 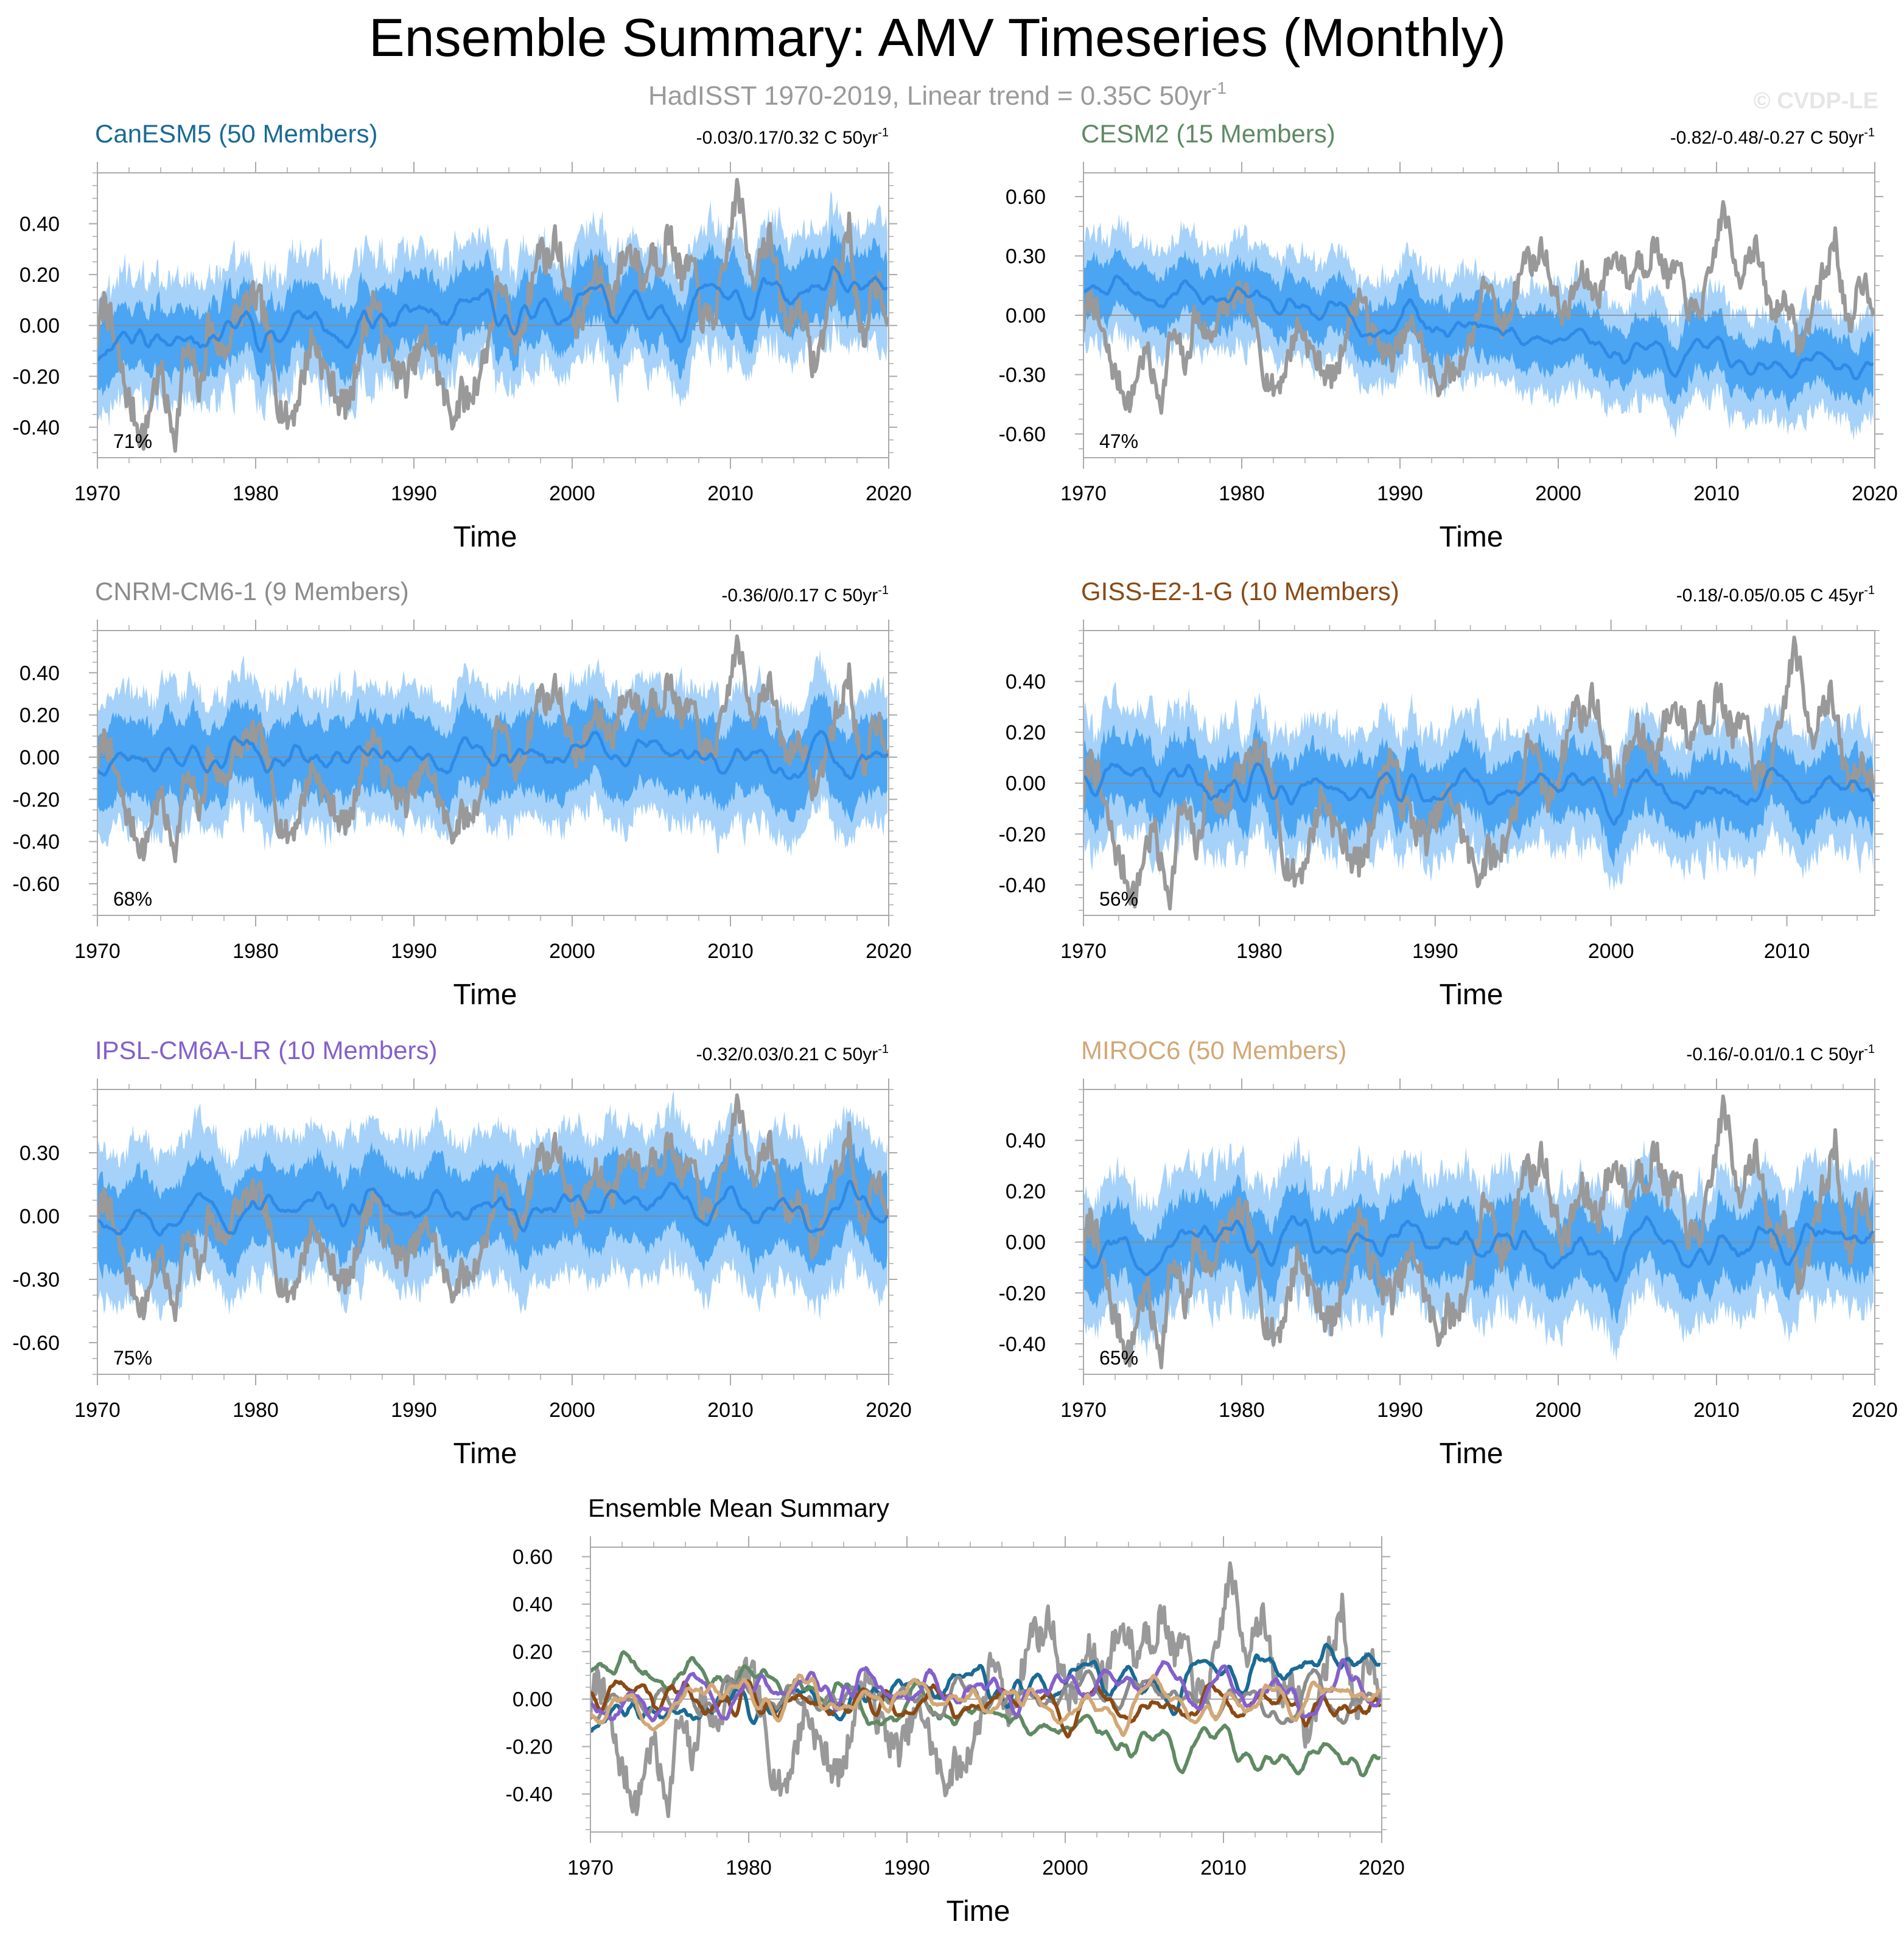 What do you see at coordinates (792, 137) in the screenshot?
I see `trend-range: -0.03/0.17/0.32 C 50yr-1` at bounding box center [792, 137].